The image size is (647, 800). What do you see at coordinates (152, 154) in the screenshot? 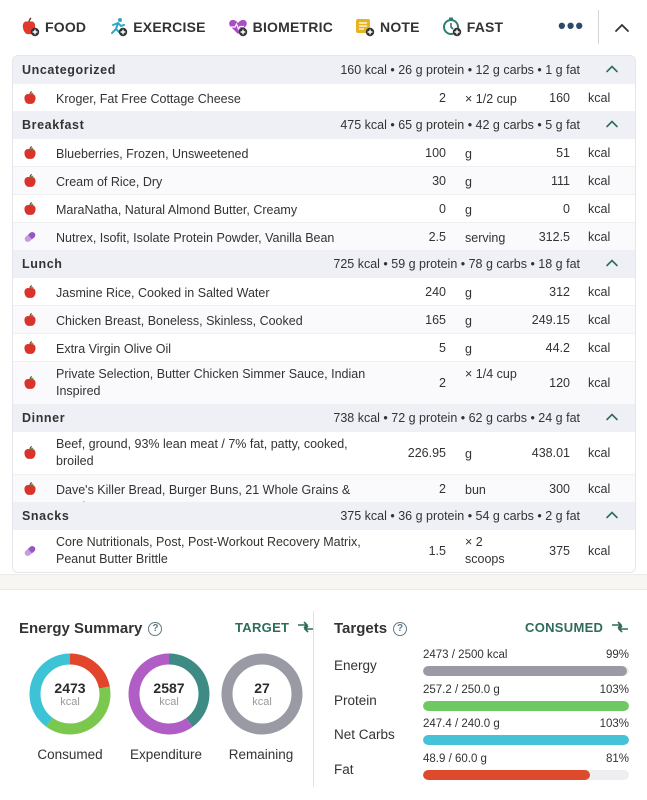
I see `food-name: Blueberries, Frozen, Unsweetened` at bounding box center [152, 154].